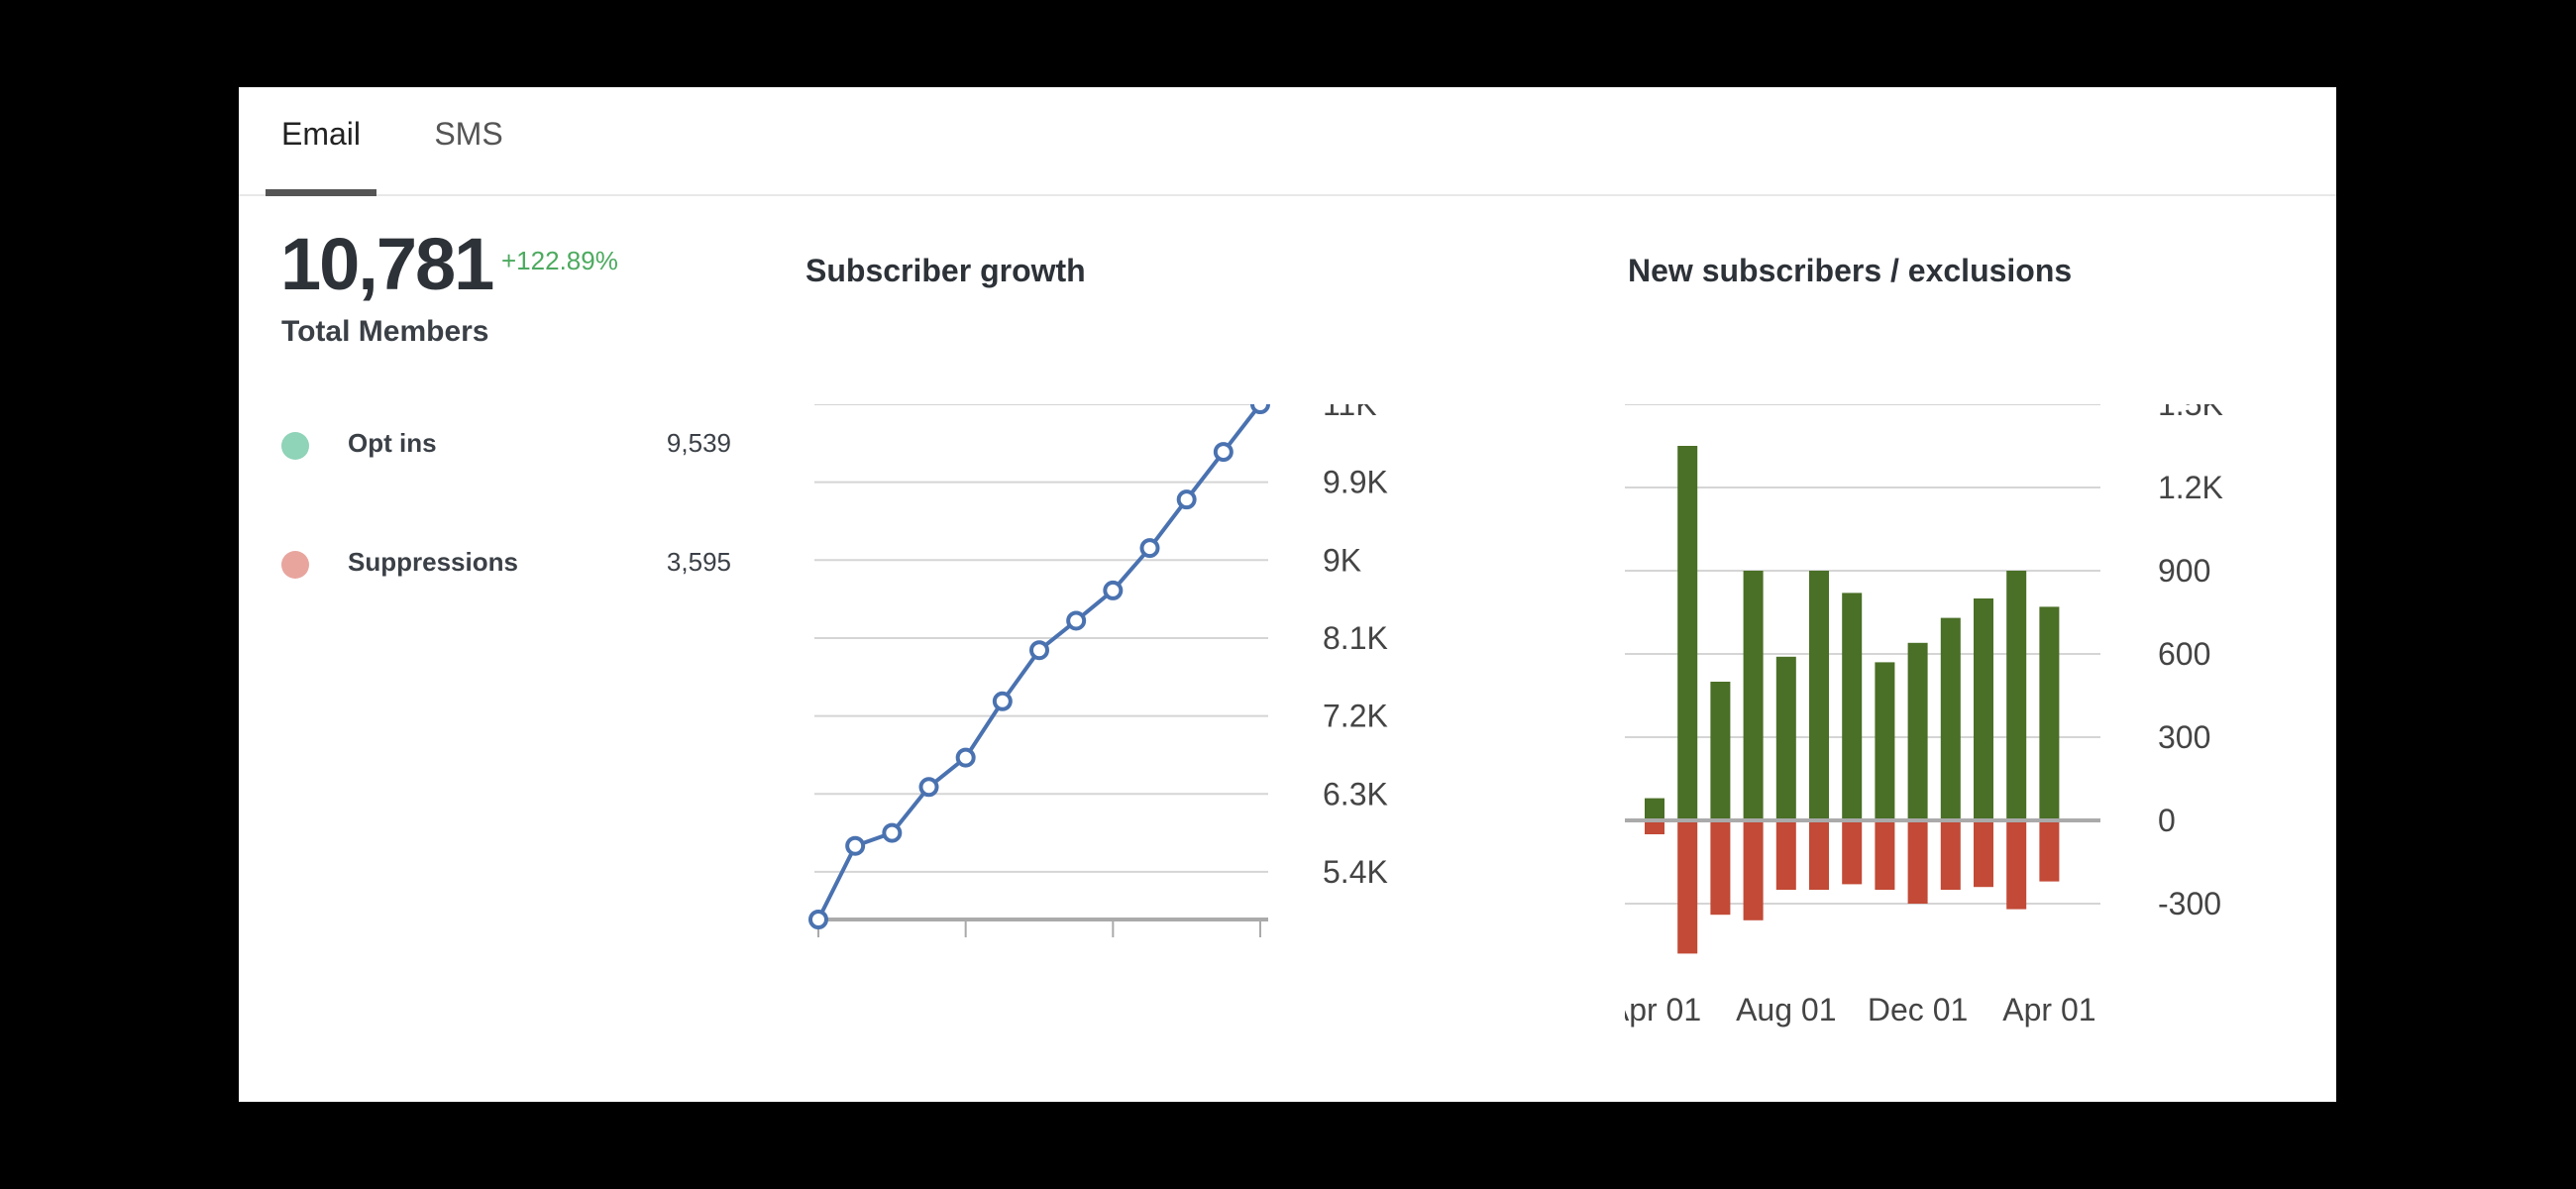 Image resolution: width=2576 pixels, height=1189 pixels. I want to click on subscriber-growth-title: Subscriber growth, so click(945, 270).